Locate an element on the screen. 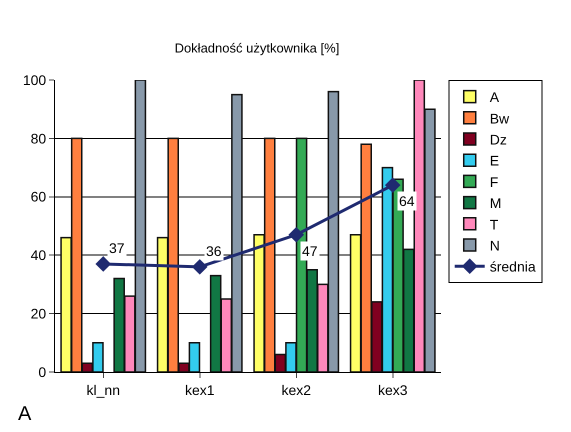 Image resolution: width=571 pixels, height=432 pixels. y-tick-label: 20 is located at coordinates (38, 314).